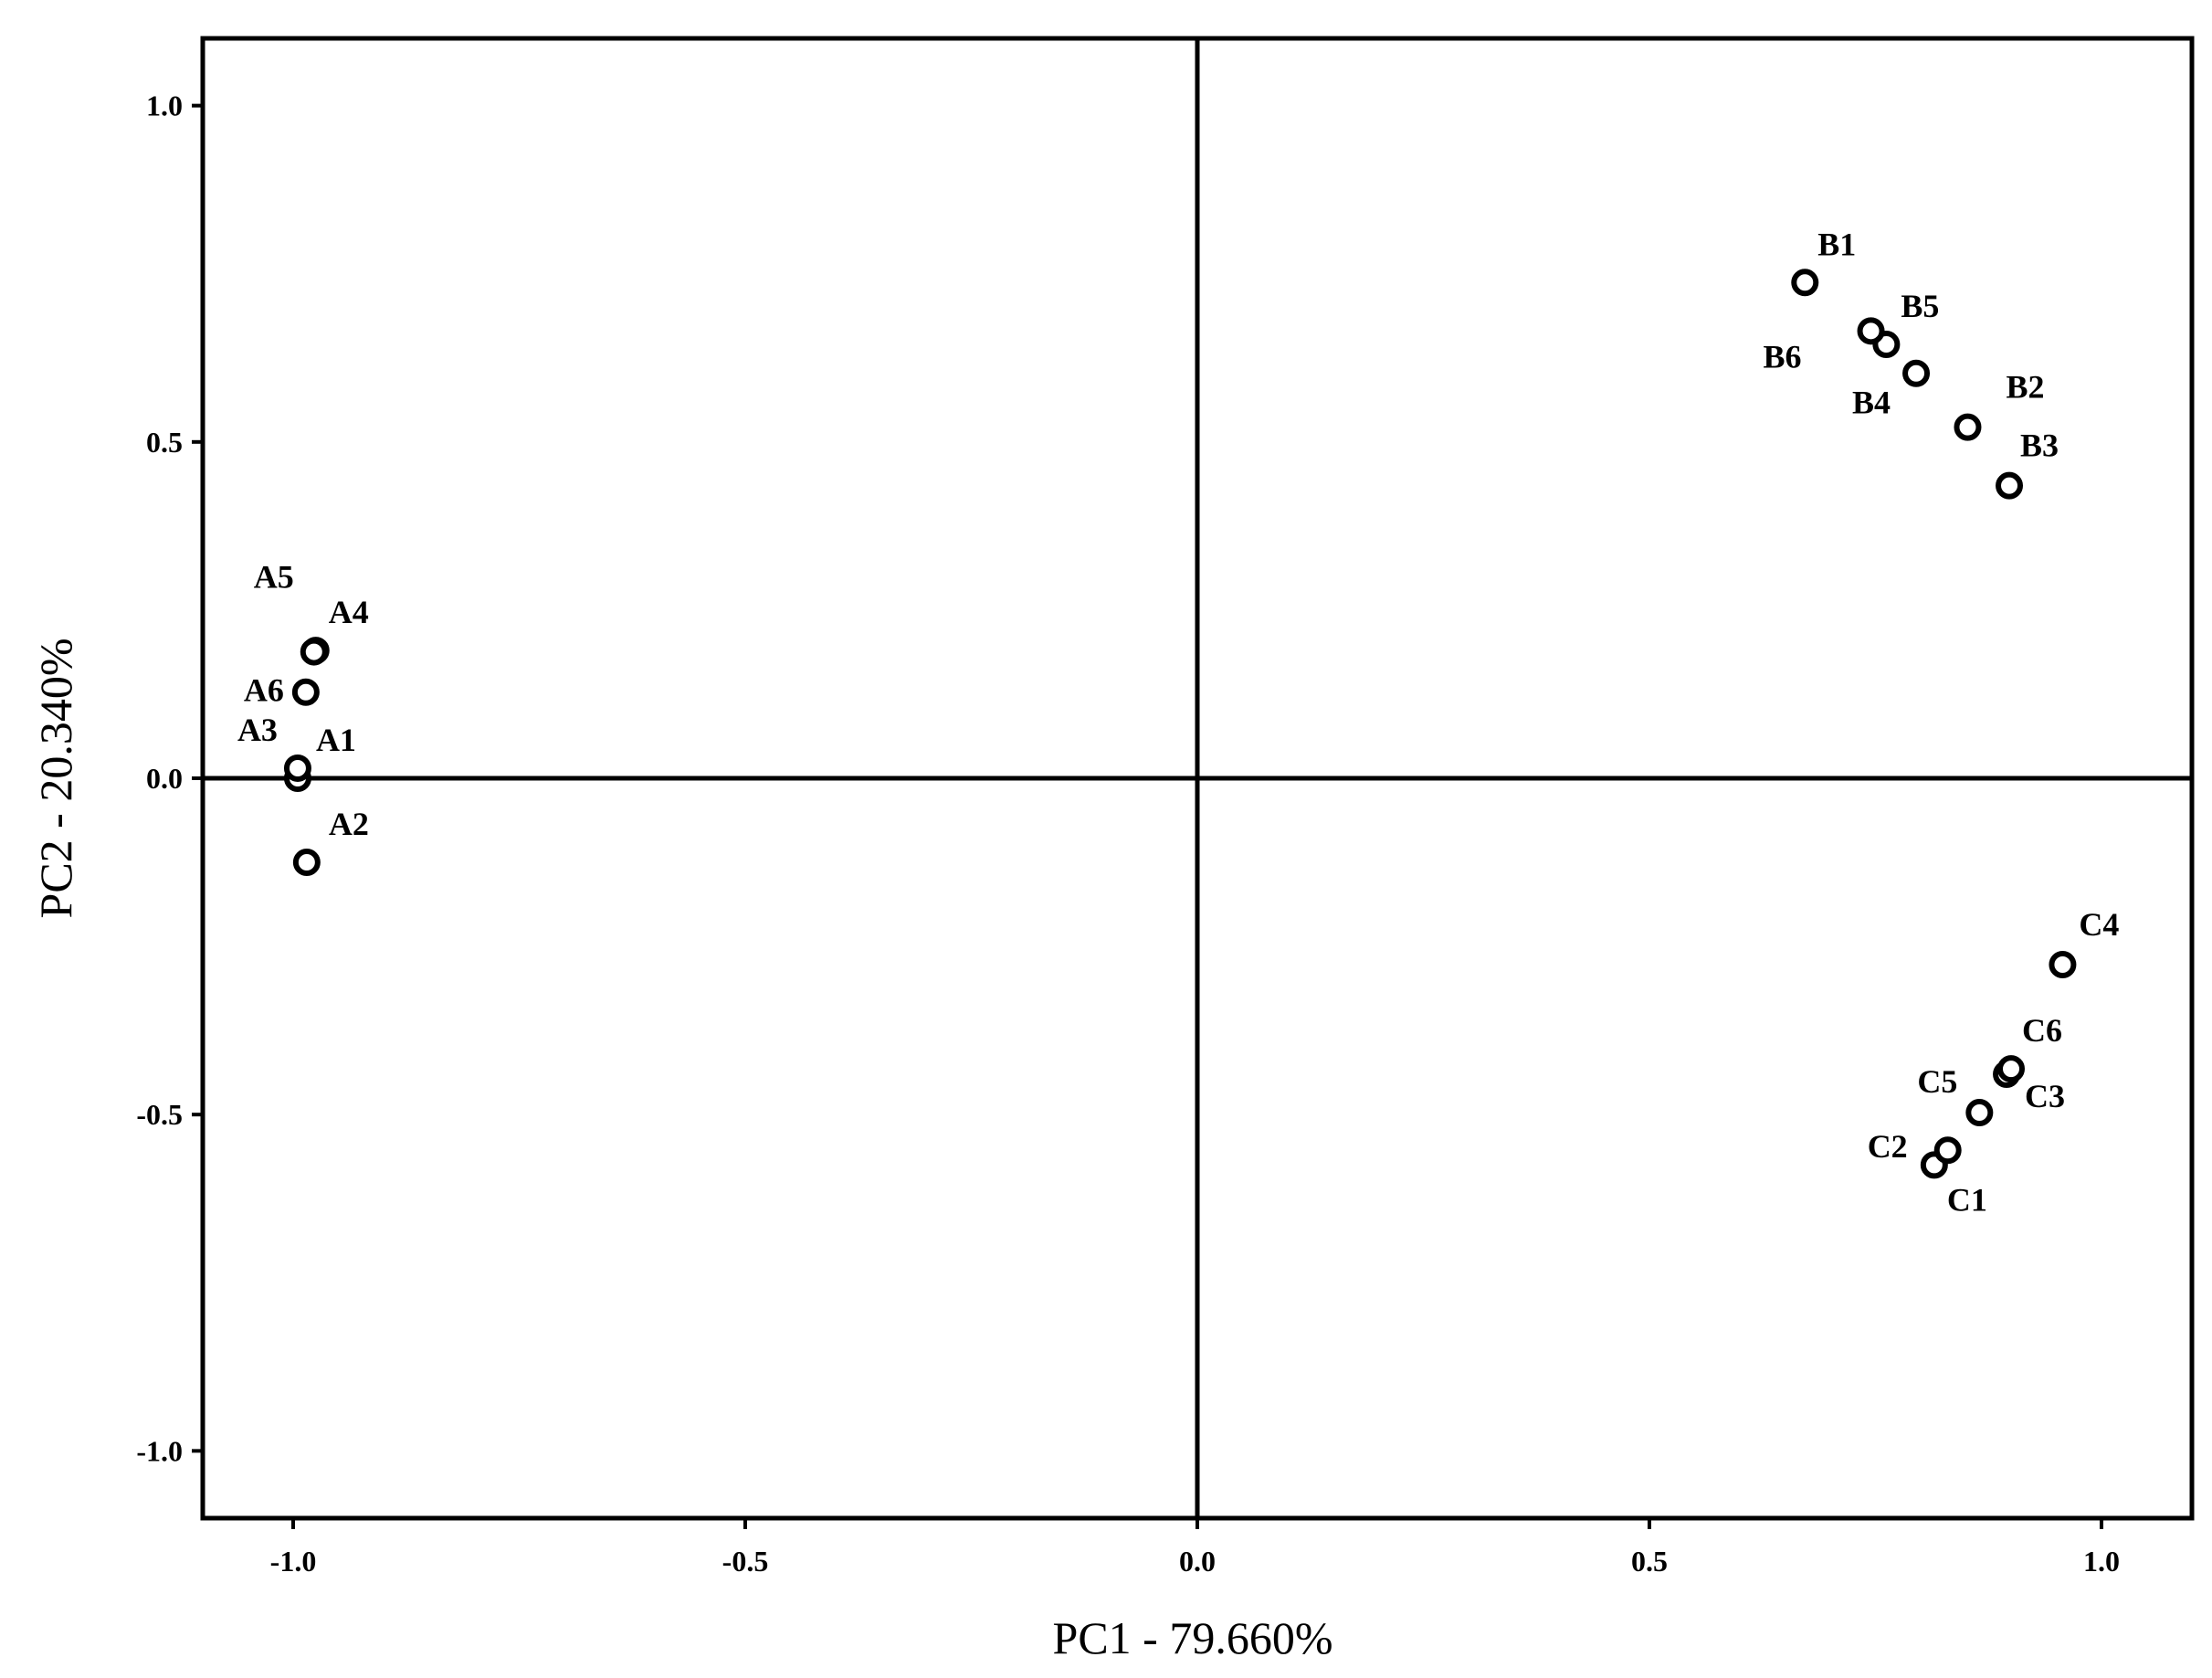  Describe the element at coordinates (293, 1561) in the screenshot. I see `x-tick-label: -1.0` at that location.